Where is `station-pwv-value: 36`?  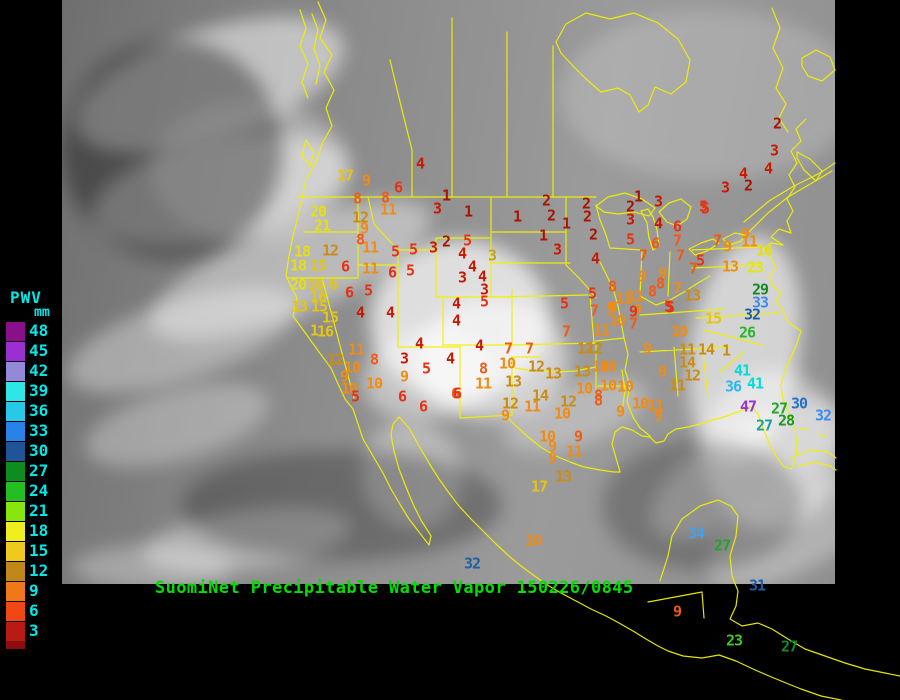
station-pwv-value: 36 is located at coordinates (733, 386).